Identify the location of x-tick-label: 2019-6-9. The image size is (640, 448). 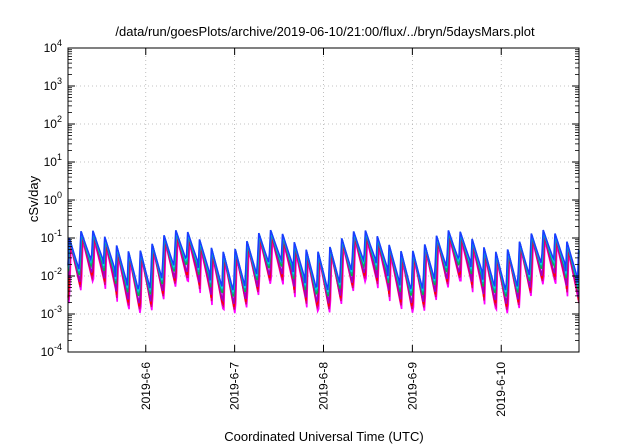
(412, 386).